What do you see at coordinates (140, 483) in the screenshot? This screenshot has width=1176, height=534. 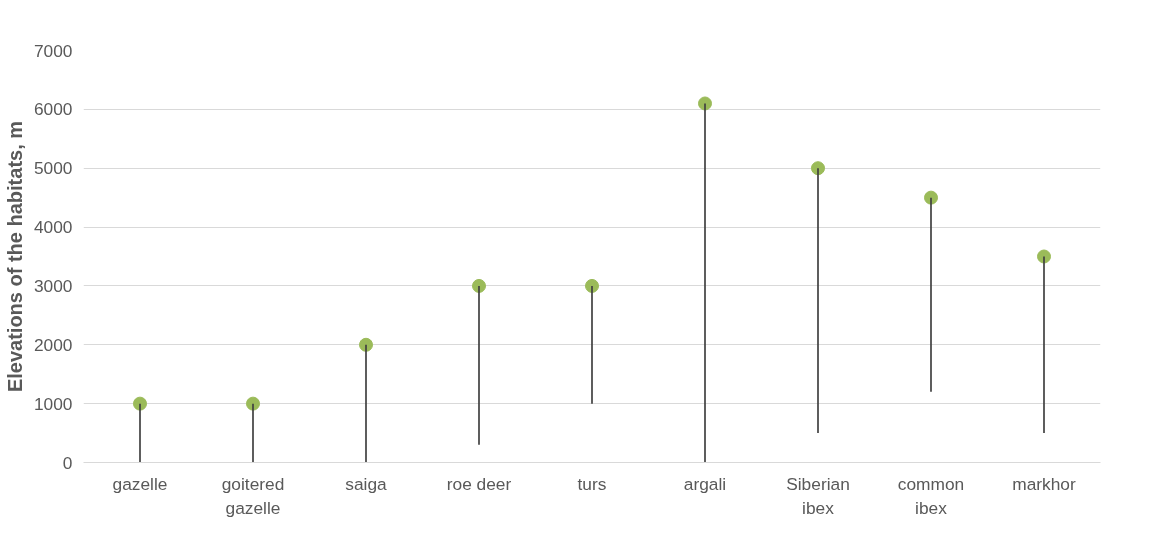 I see `x-tick-label: gazelle` at bounding box center [140, 483].